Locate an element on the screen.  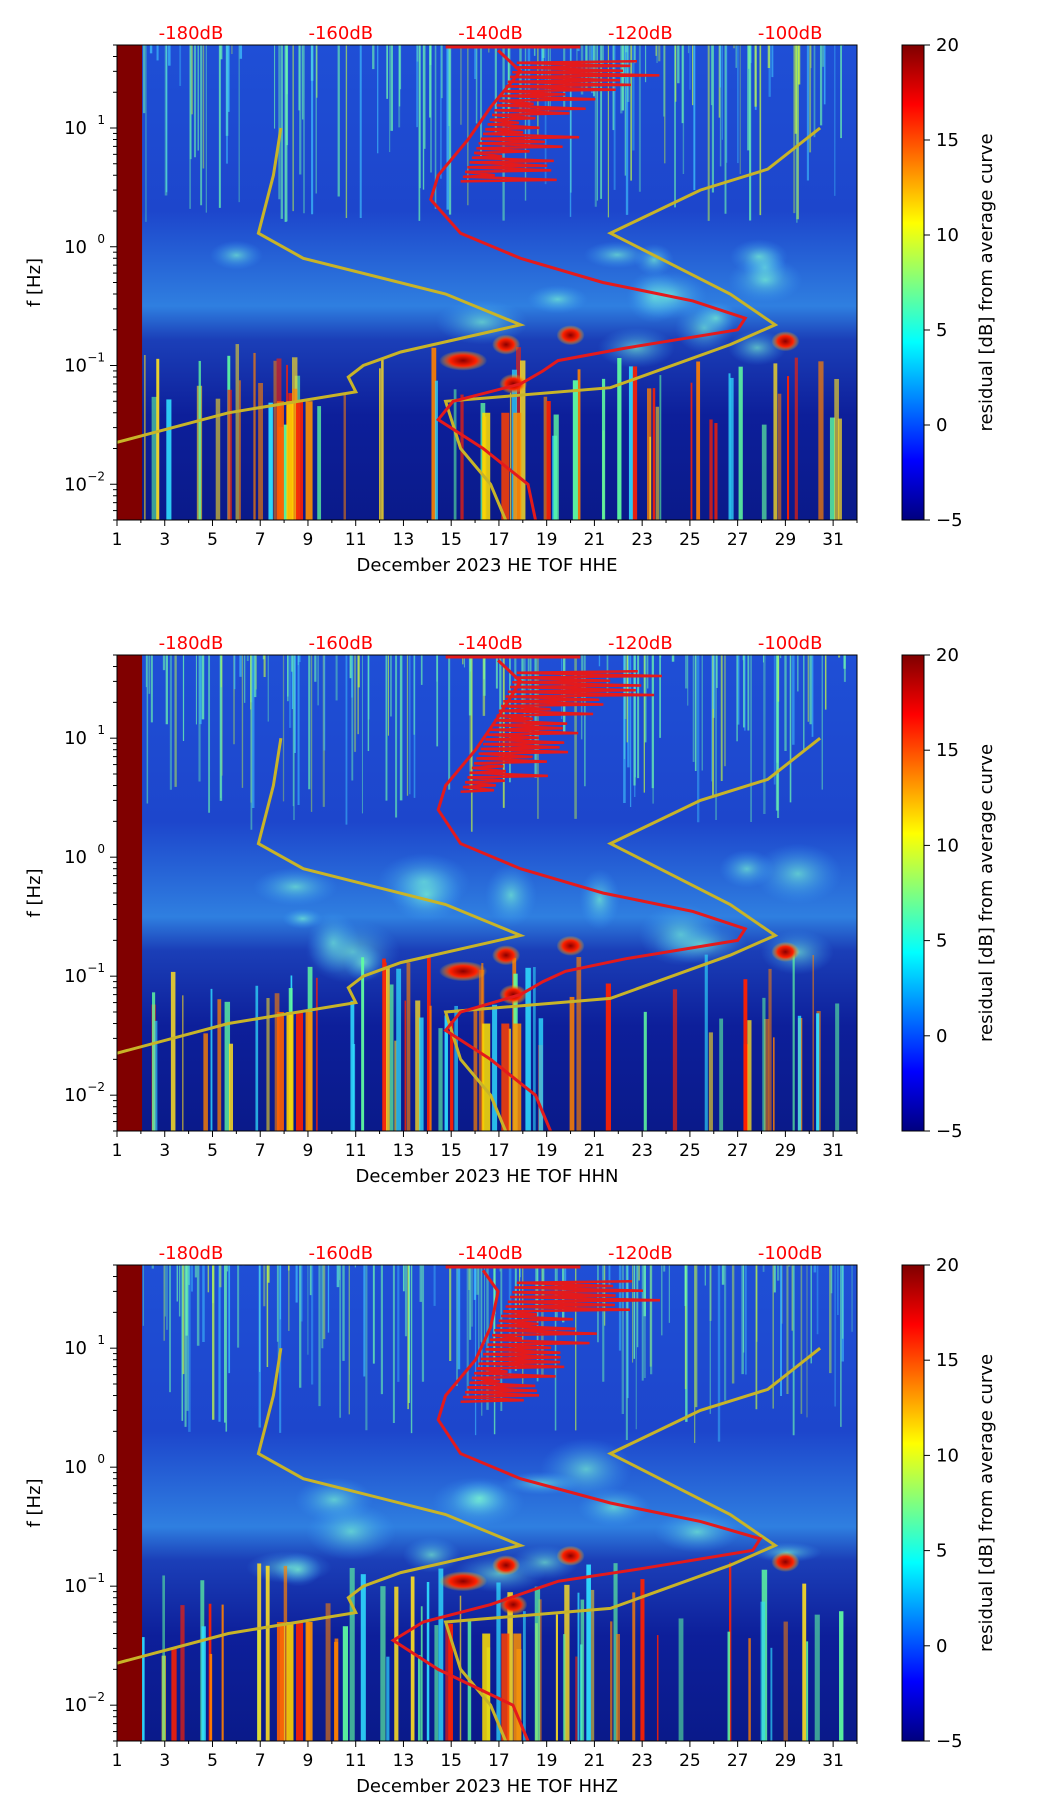
high-noise-model-curve is located at coordinates (632, 1544).